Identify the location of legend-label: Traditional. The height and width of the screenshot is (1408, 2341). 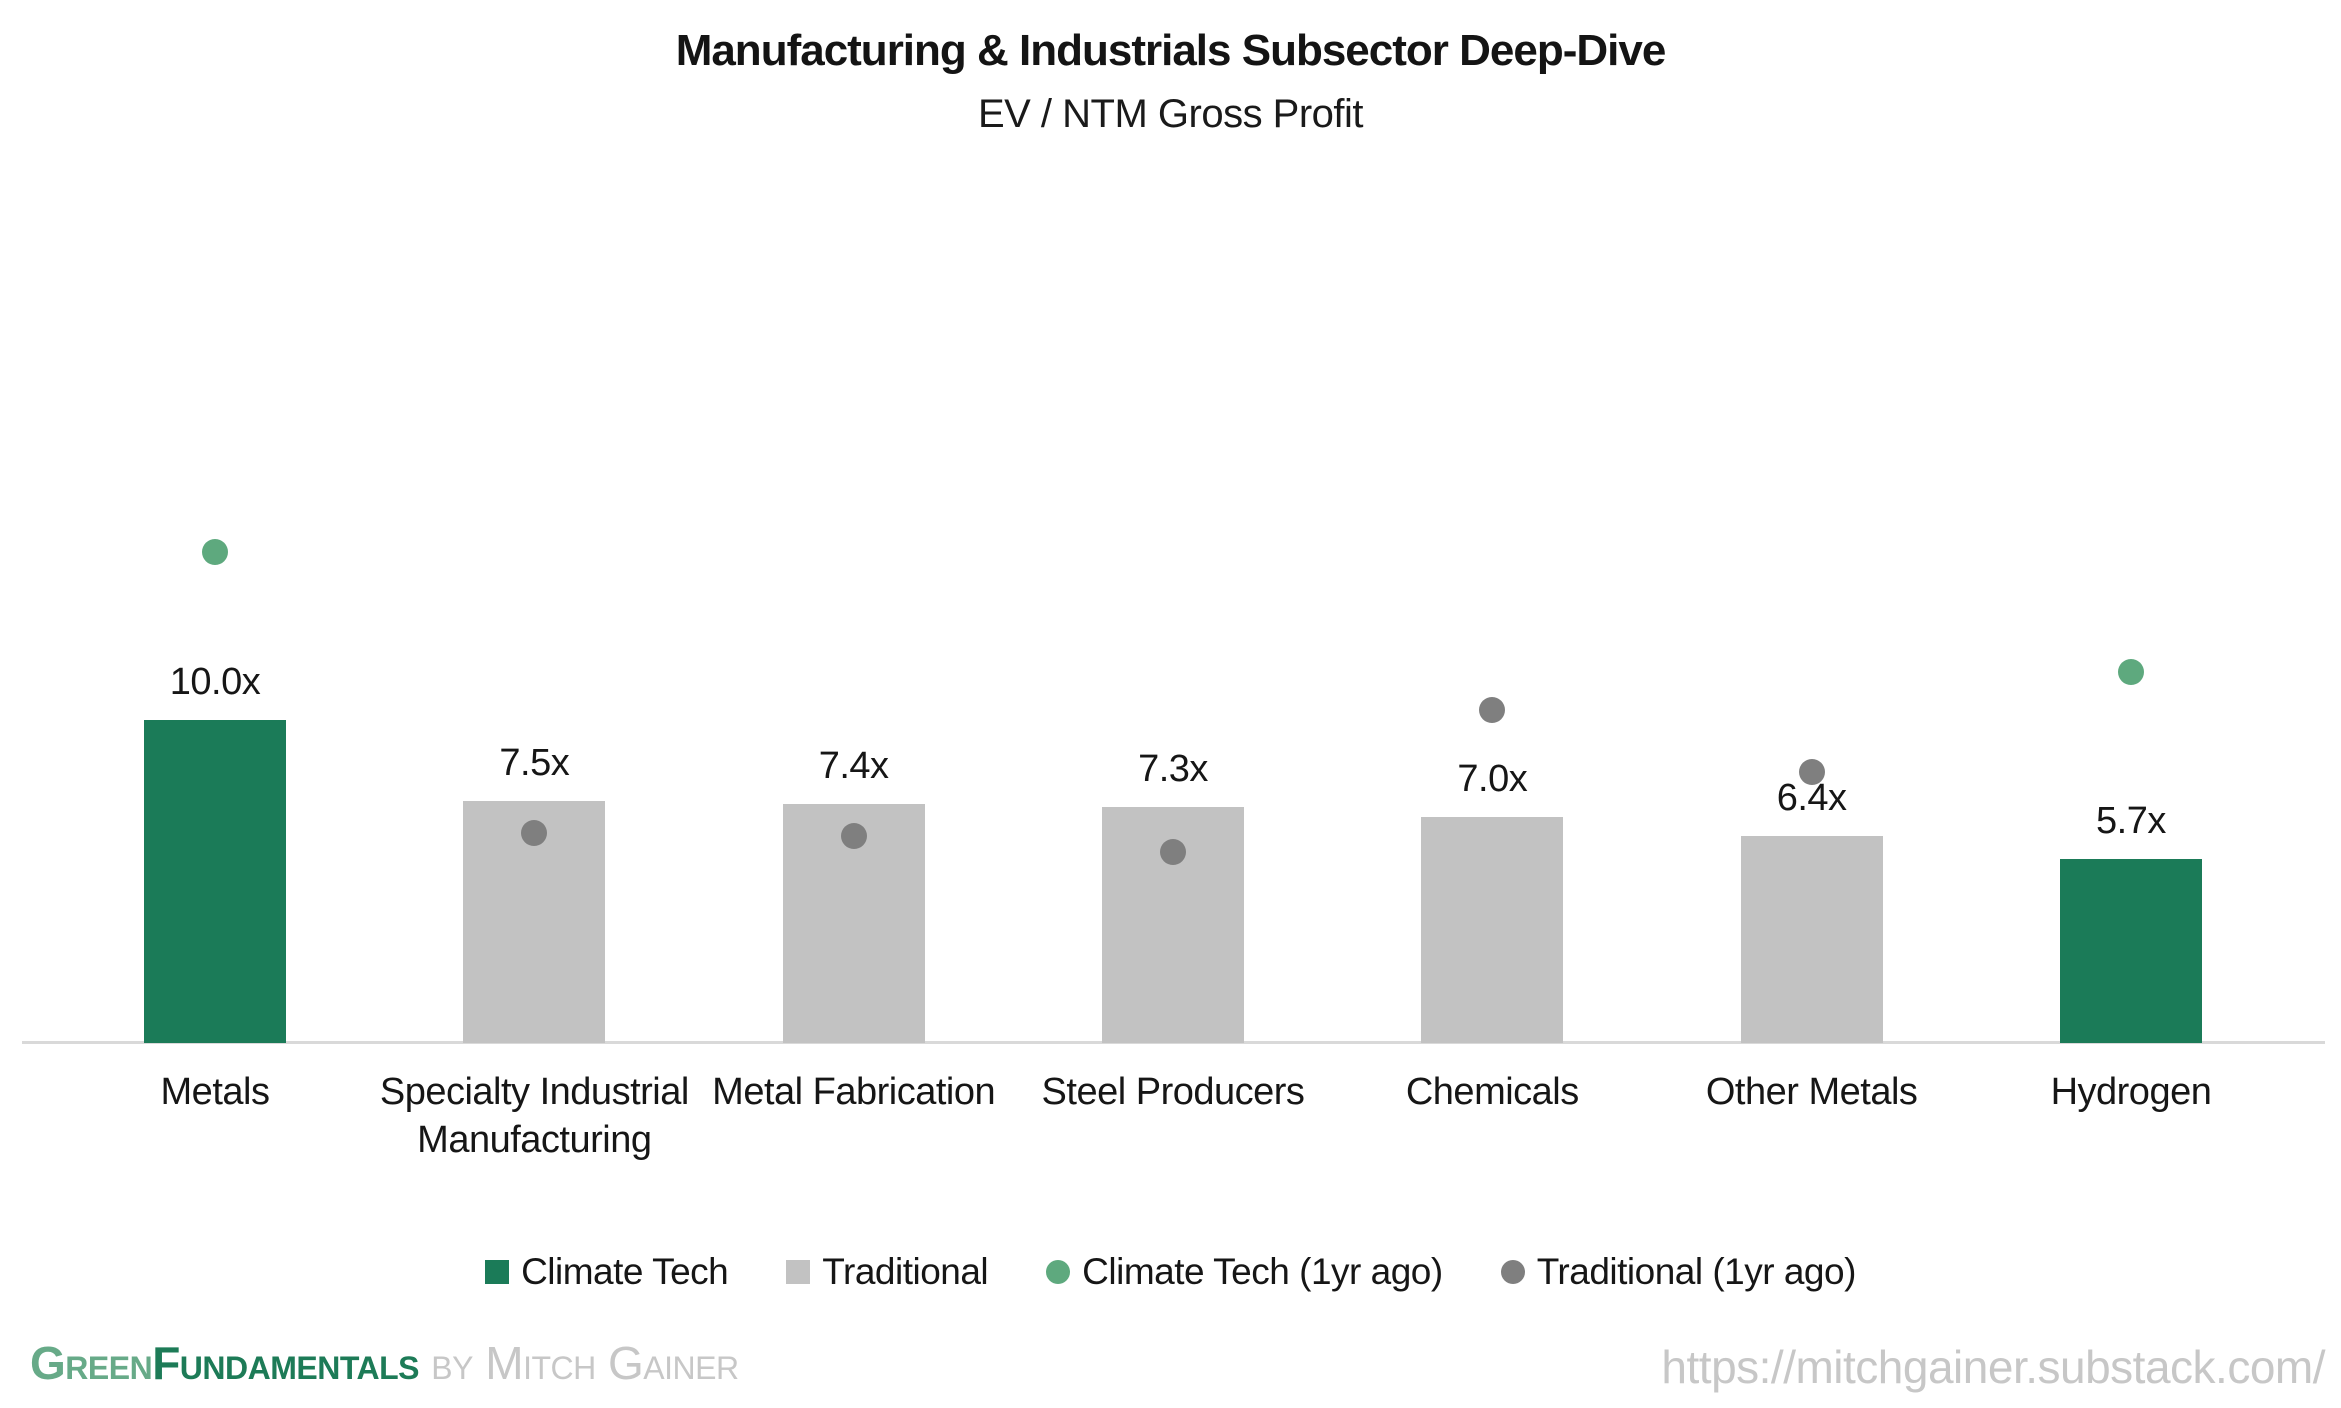
(905, 1271).